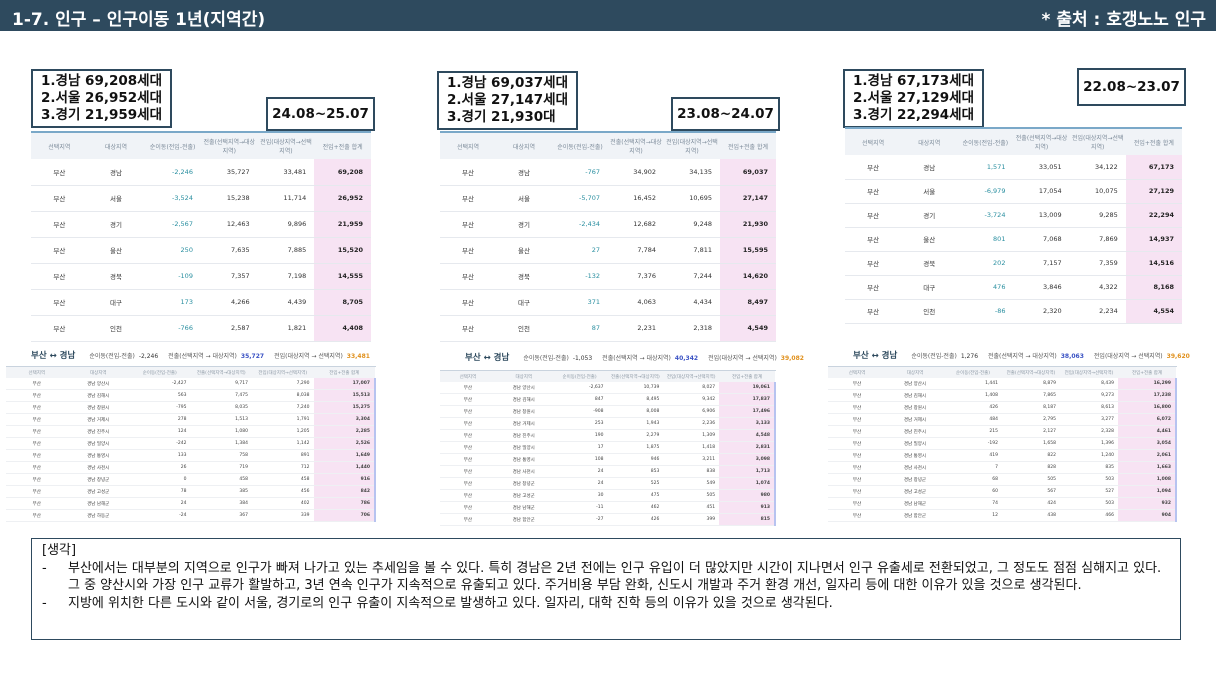  Describe the element at coordinates (691, 411) in the screenshot. I see `detail-cell: 6,906` at that location.